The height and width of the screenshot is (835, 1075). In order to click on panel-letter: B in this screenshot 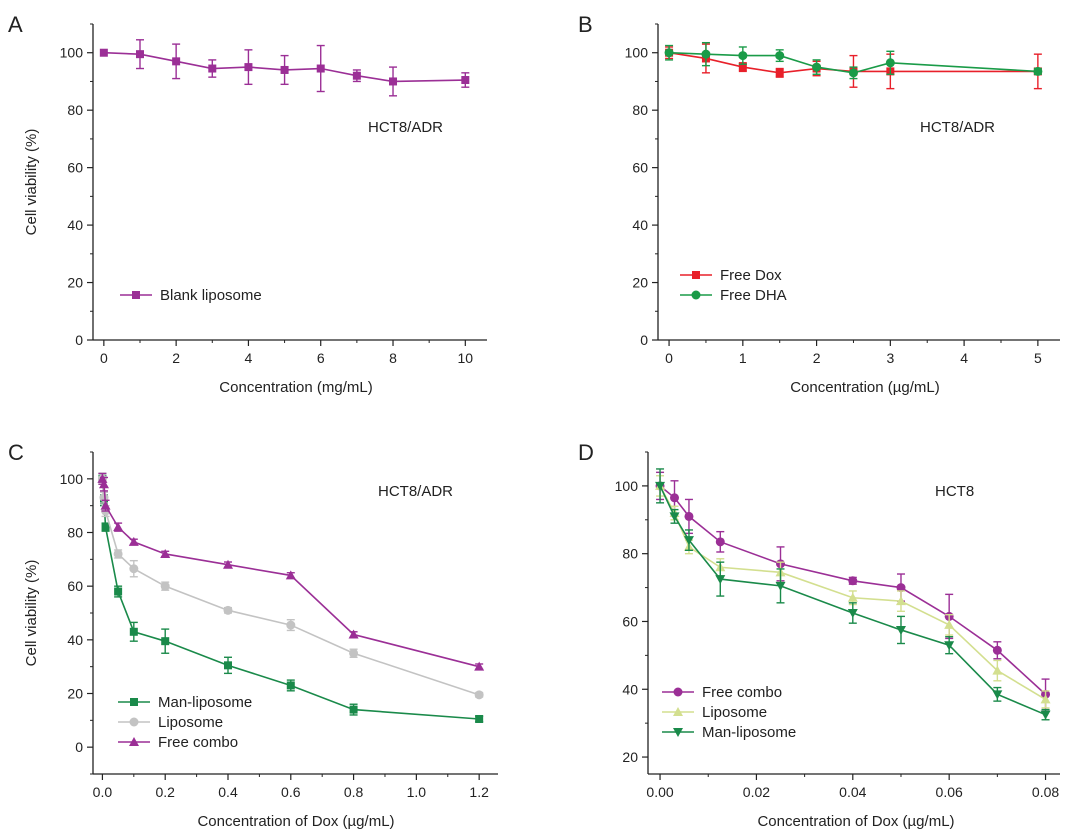, I will do `click(585, 24)`.